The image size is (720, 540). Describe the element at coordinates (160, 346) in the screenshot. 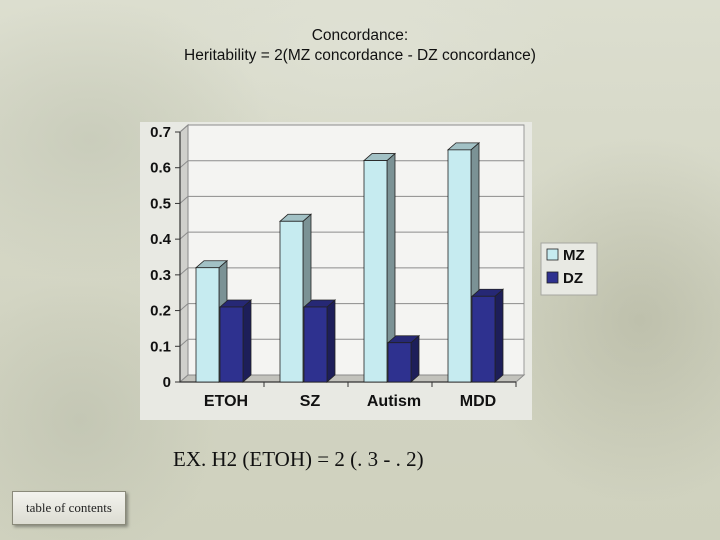

I see `y-tick-label: 0.1` at that location.